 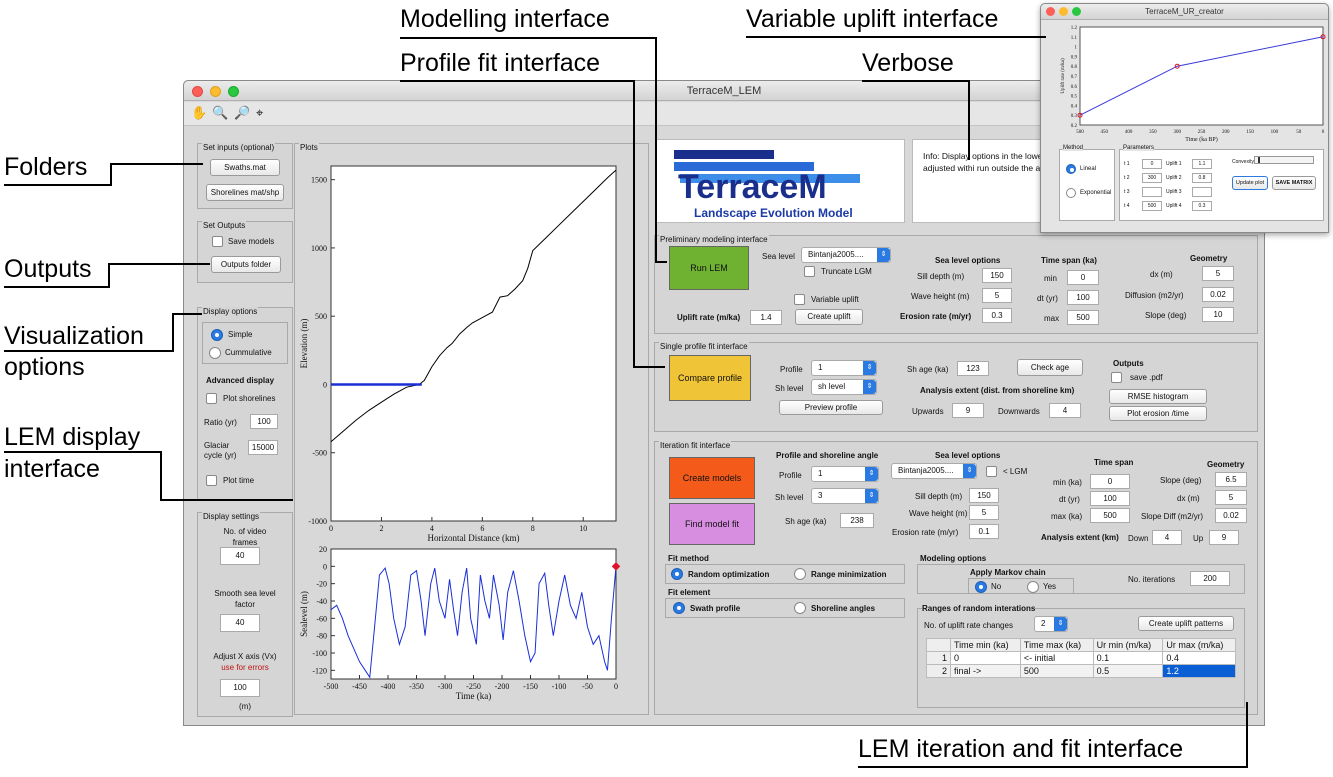 I want to click on simple-radio, so click(x=217, y=335).